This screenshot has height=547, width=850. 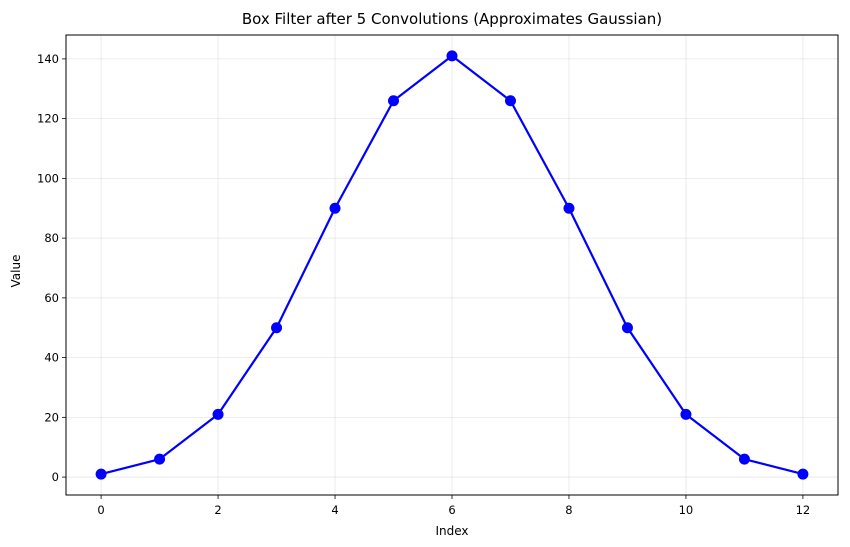 What do you see at coordinates (48, 59) in the screenshot?
I see `y-tick-label: 140` at bounding box center [48, 59].